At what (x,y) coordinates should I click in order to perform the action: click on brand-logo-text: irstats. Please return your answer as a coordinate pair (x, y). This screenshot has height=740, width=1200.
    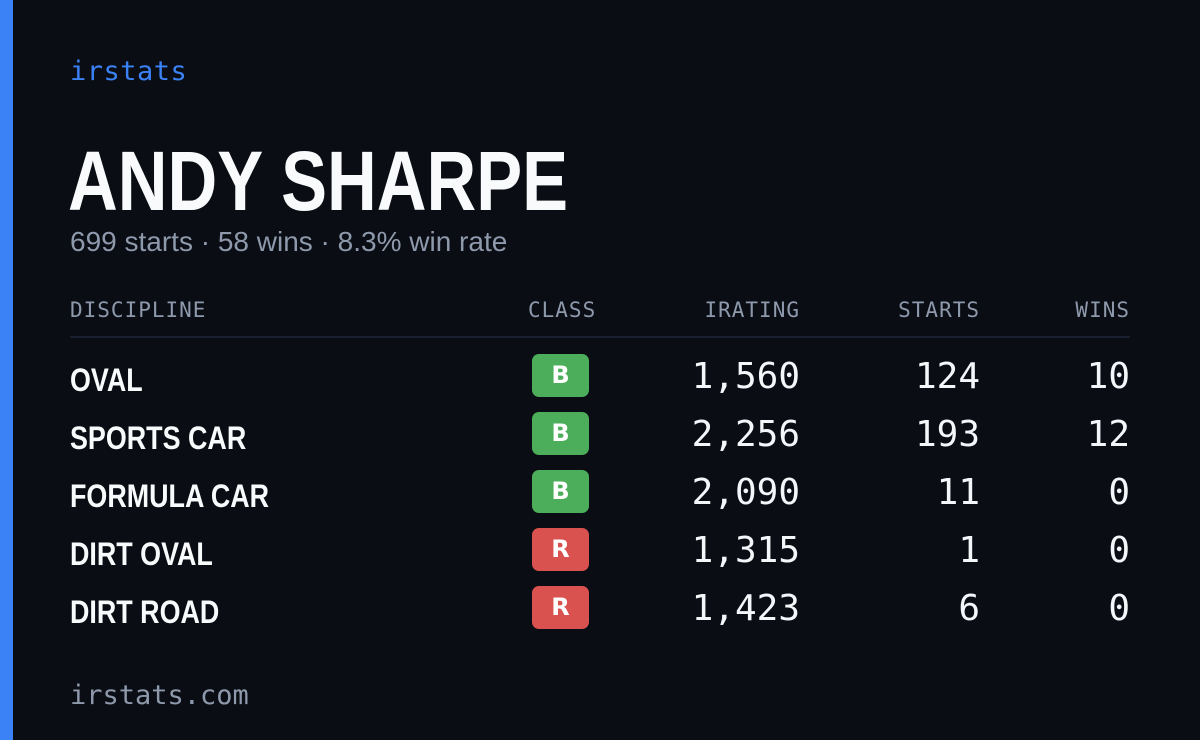
    Looking at the image, I should click on (129, 71).